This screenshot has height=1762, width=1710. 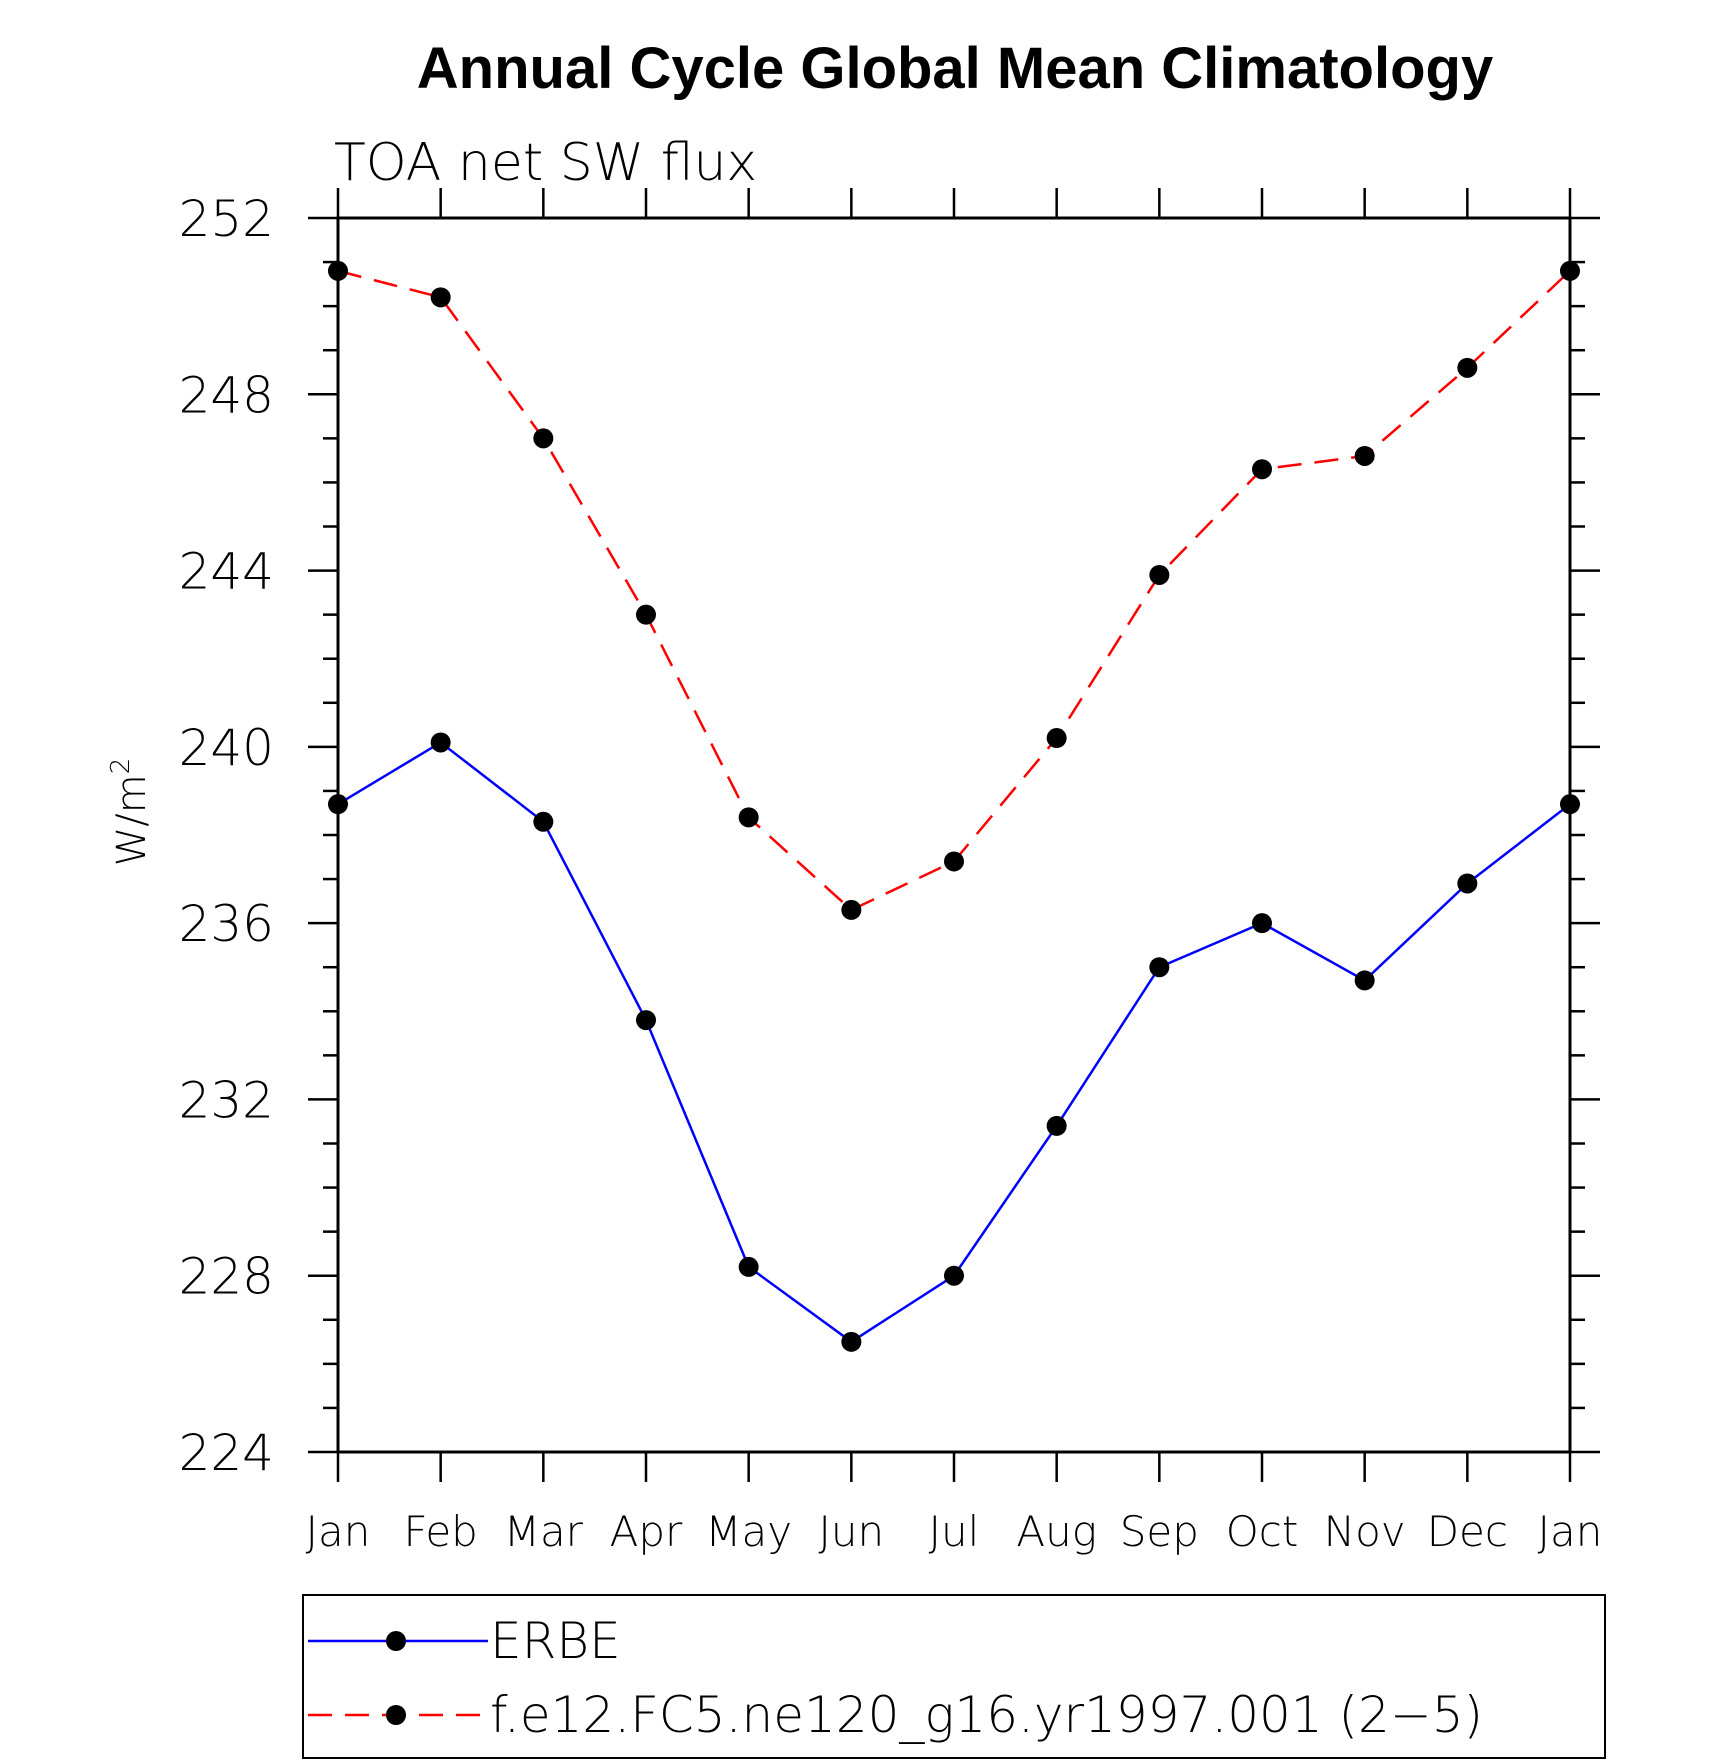 What do you see at coordinates (226, 1277) in the screenshot?
I see `y-tick-label: 228` at bounding box center [226, 1277].